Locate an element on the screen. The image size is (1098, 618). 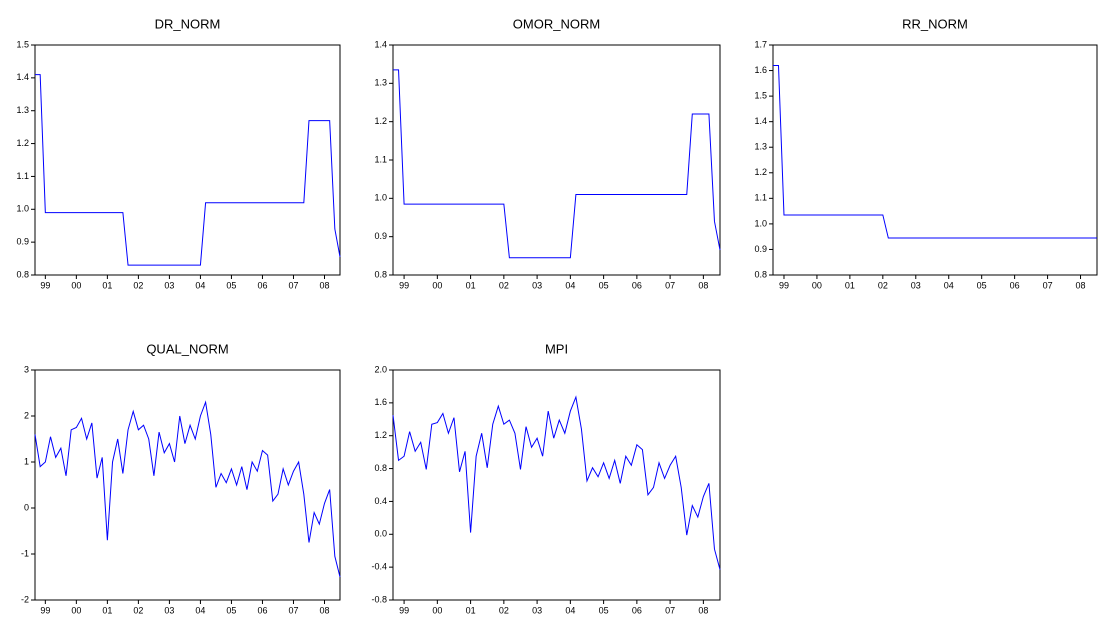
chart-title: QUAL_NORM is located at coordinates (187, 348).